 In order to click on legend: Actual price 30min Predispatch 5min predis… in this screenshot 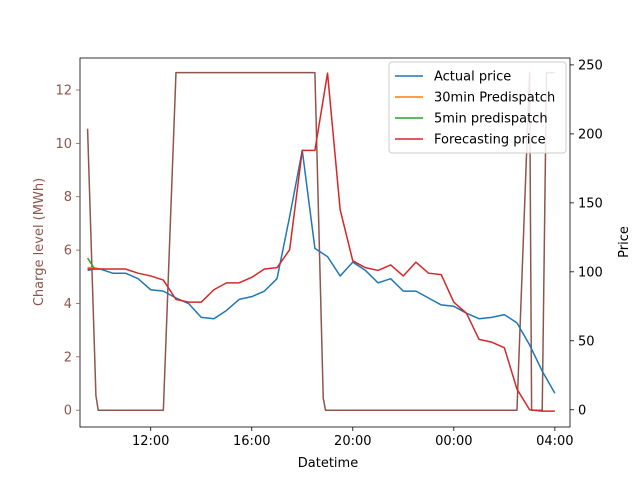, I will do `click(477, 107)`.